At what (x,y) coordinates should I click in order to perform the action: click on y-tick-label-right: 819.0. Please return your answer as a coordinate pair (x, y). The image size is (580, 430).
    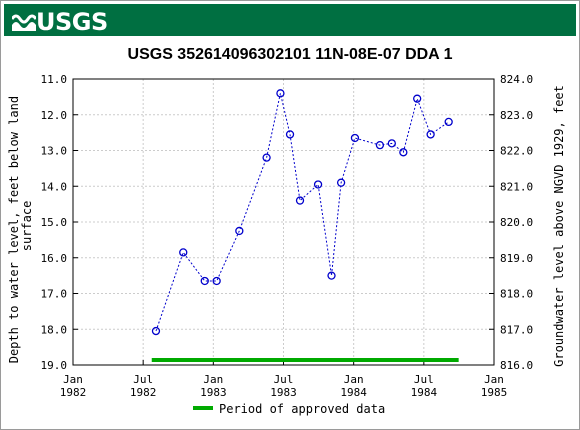
    Looking at the image, I should click on (516, 258).